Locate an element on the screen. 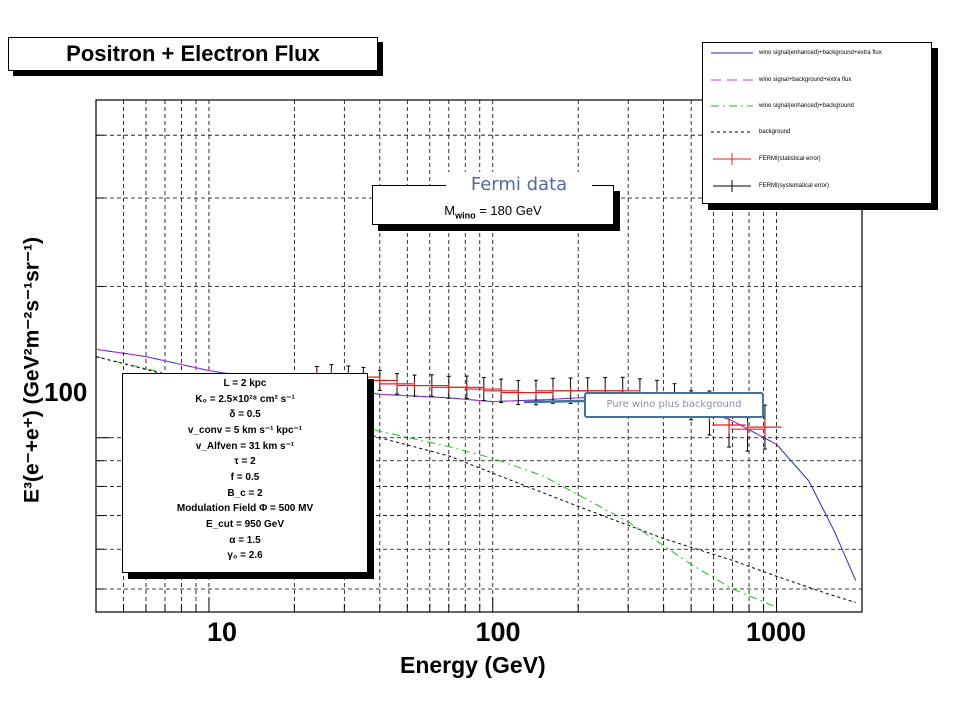 The image size is (960, 720). legend-entry: FERMI(systematical error) is located at coordinates (820, 186).